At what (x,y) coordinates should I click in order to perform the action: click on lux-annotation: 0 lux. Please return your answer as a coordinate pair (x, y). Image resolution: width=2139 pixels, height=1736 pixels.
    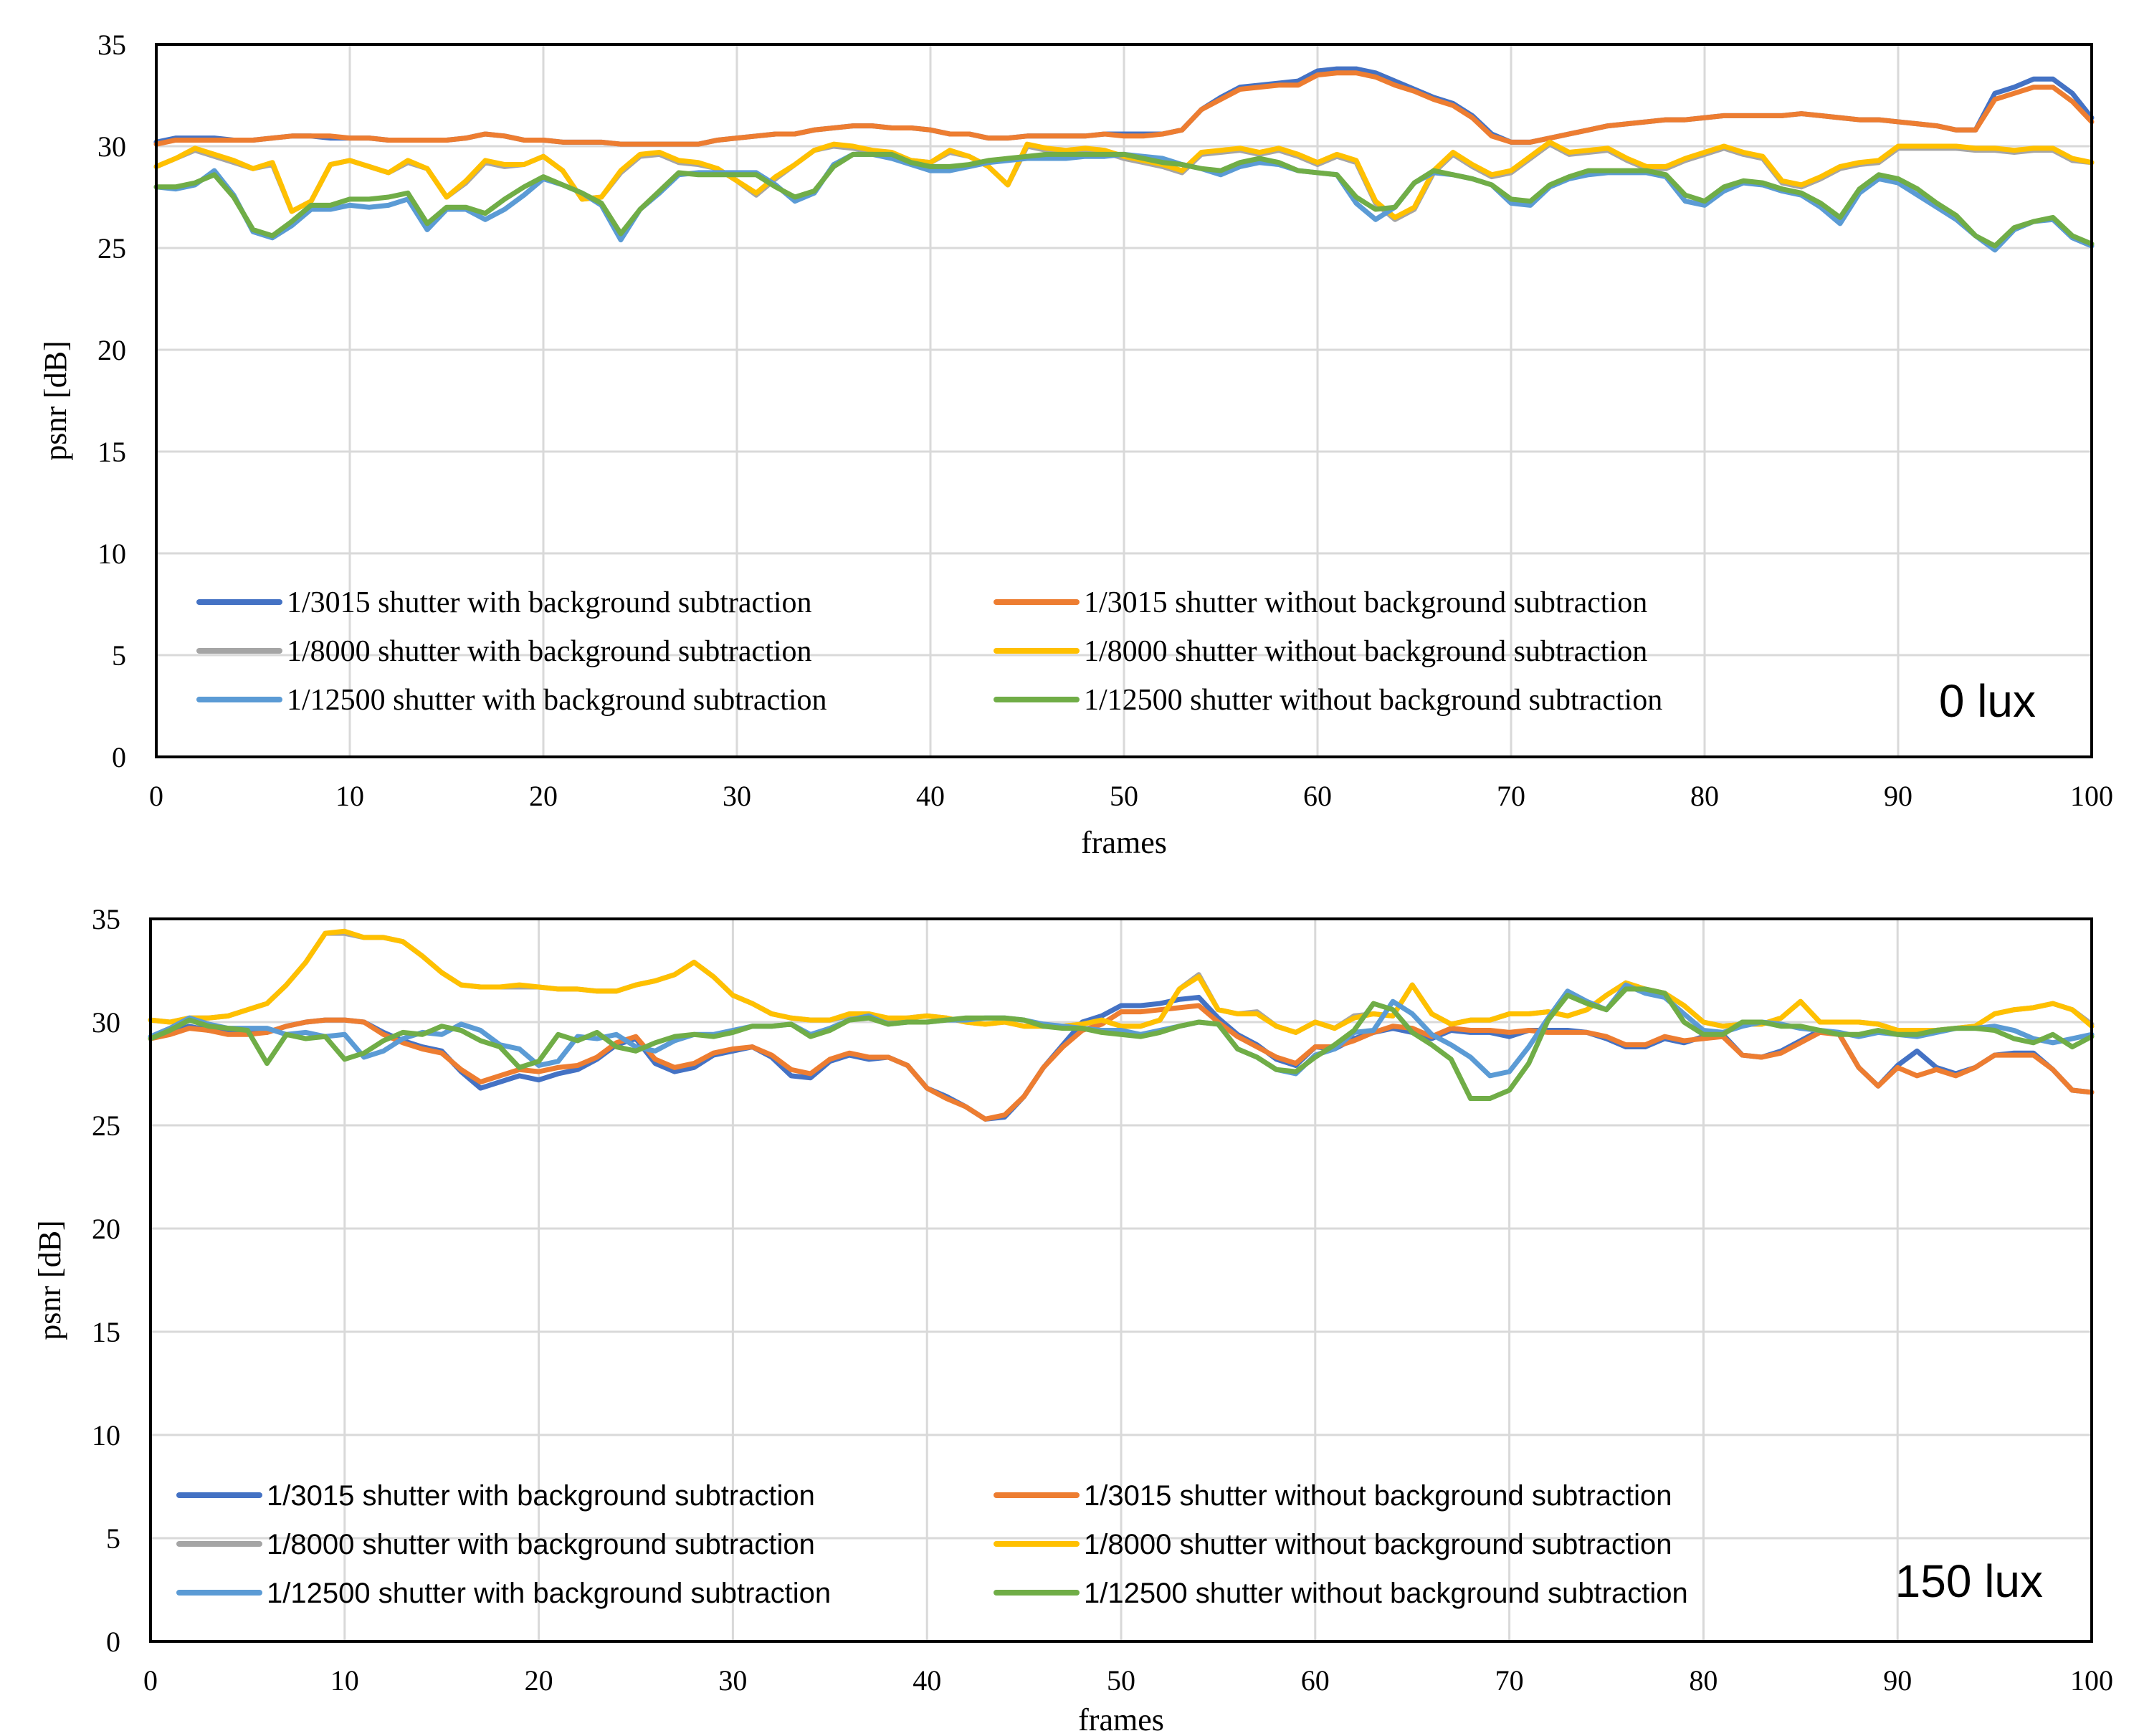
    Looking at the image, I should click on (1987, 701).